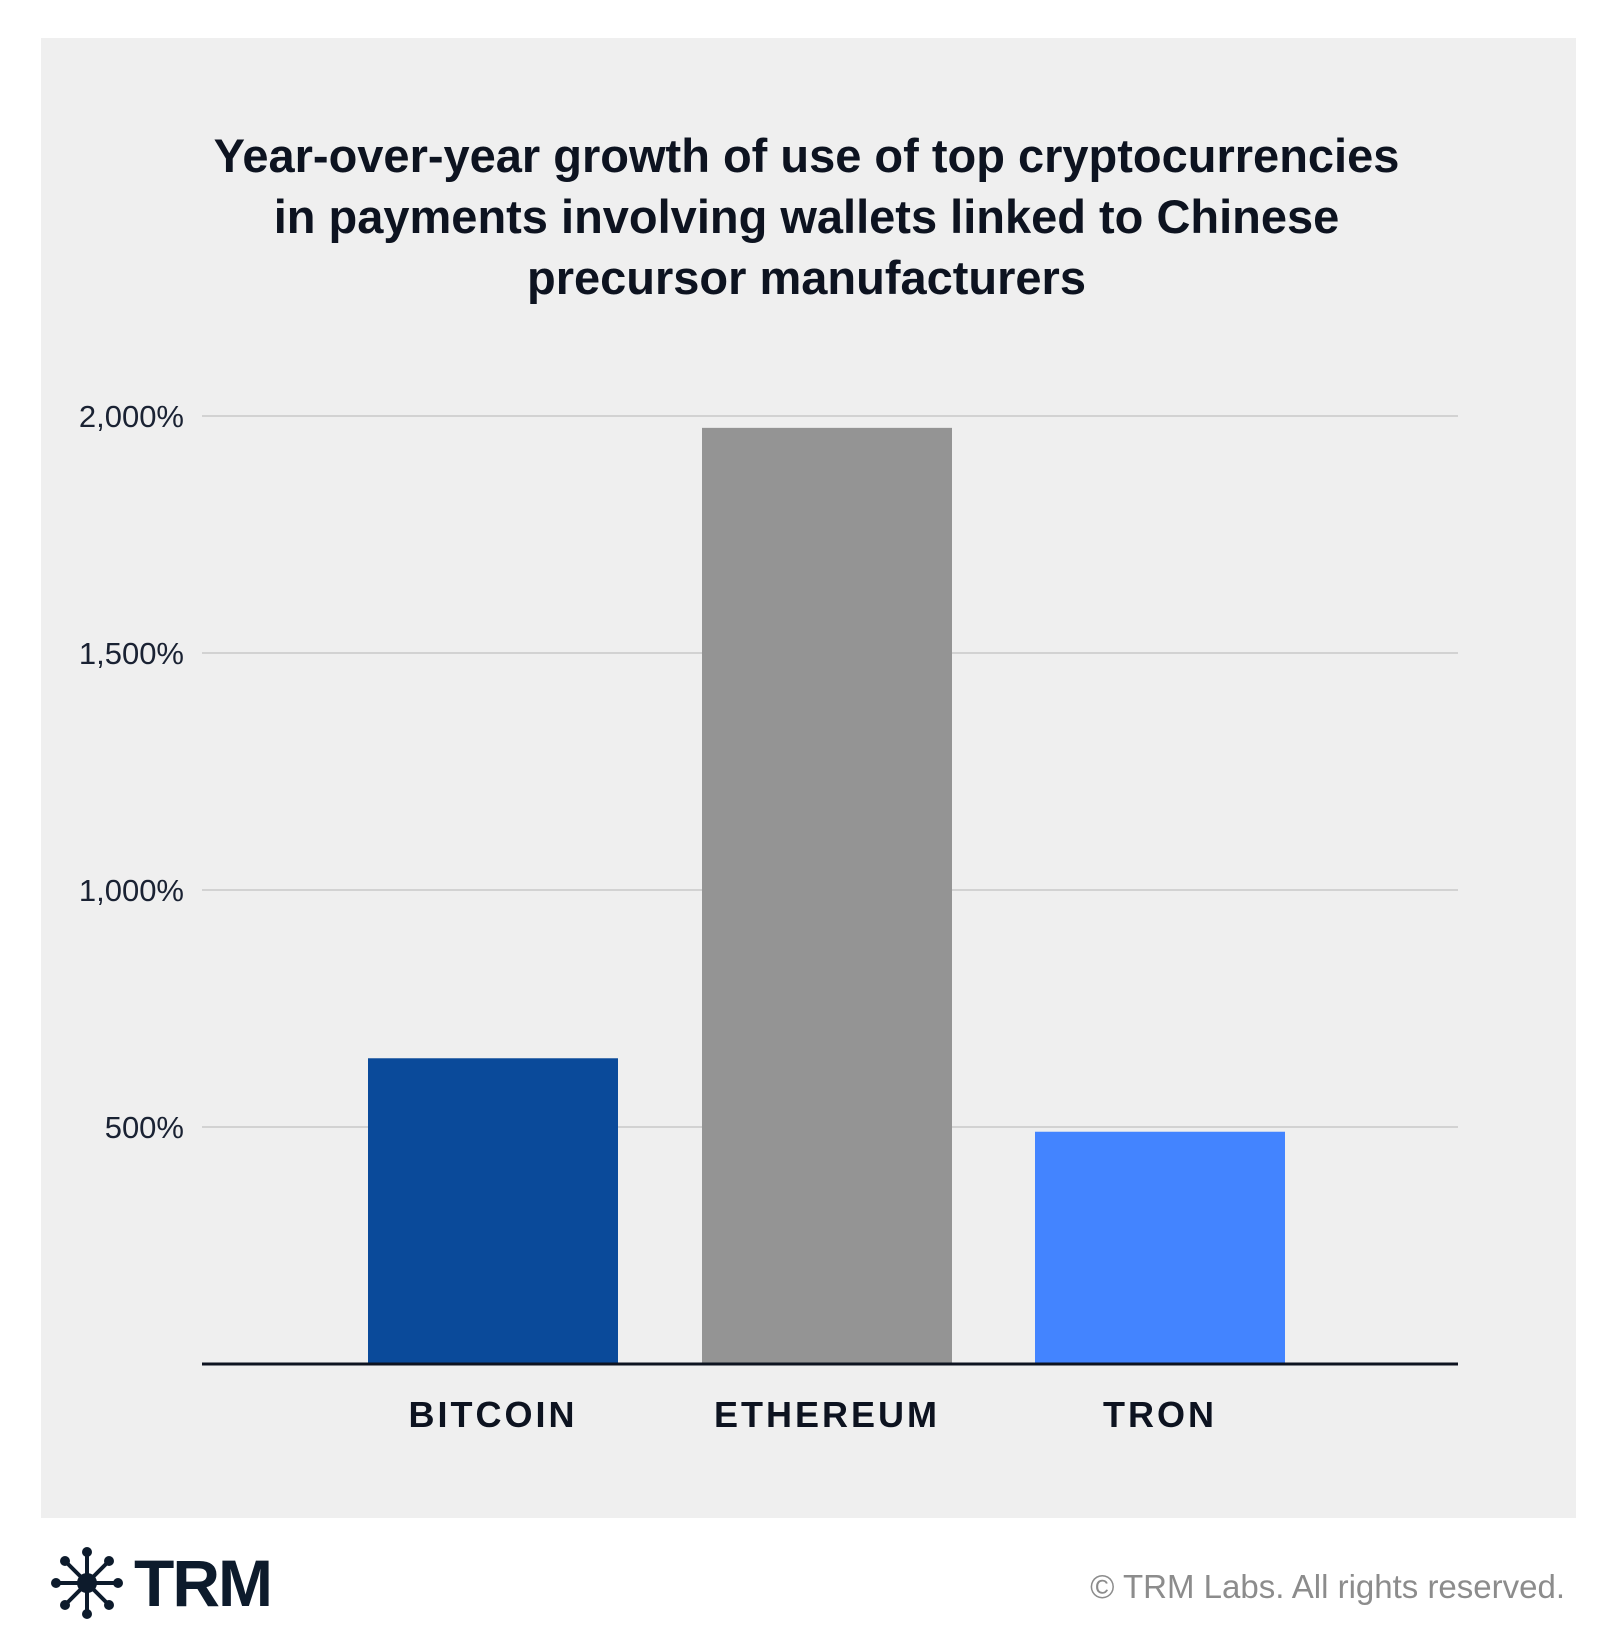 This screenshot has height=1650, width=1613. Describe the element at coordinates (131, 890) in the screenshot. I see `y-tick-label: 1,000%` at that location.